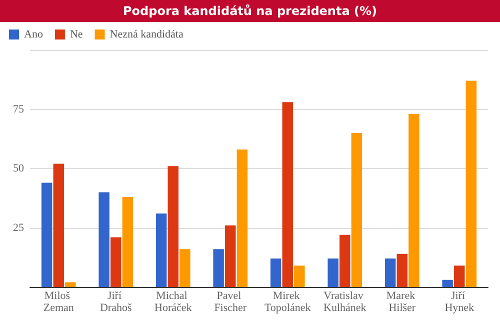 The height and width of the screenshot is (333, 500). I want to click on x-tick-label: Vratislav Kulhánek, so click(345, 302).